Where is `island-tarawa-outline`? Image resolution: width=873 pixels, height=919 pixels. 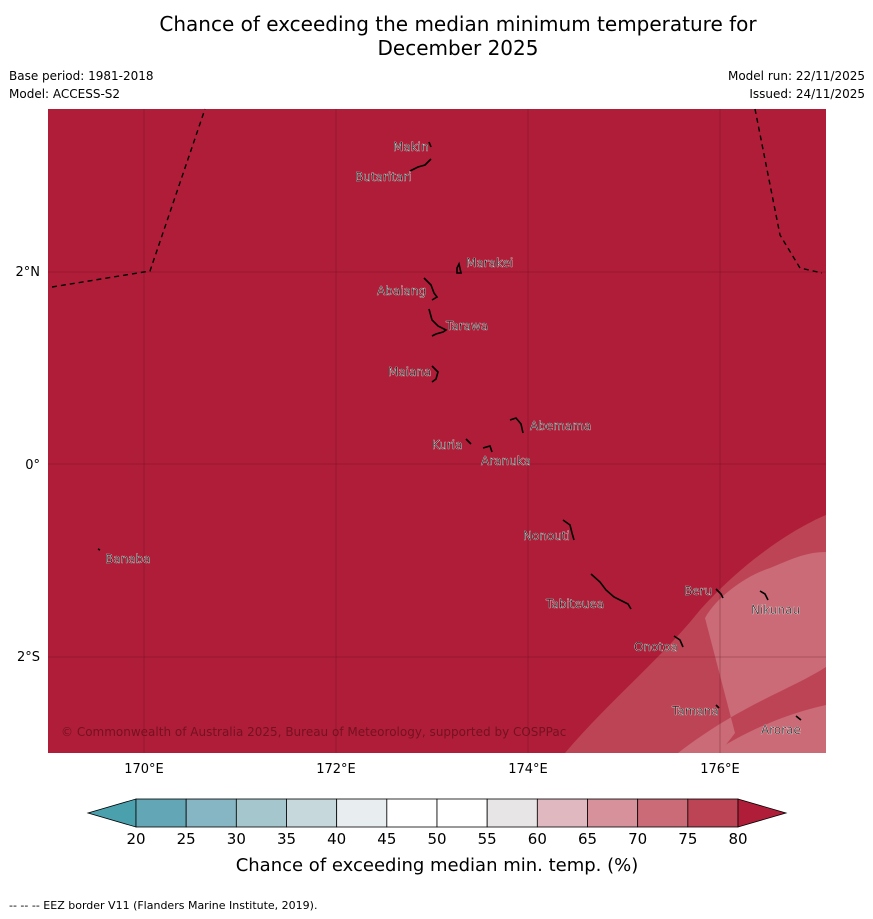
island-tarawa-outline is located at coordinates (438, 322).